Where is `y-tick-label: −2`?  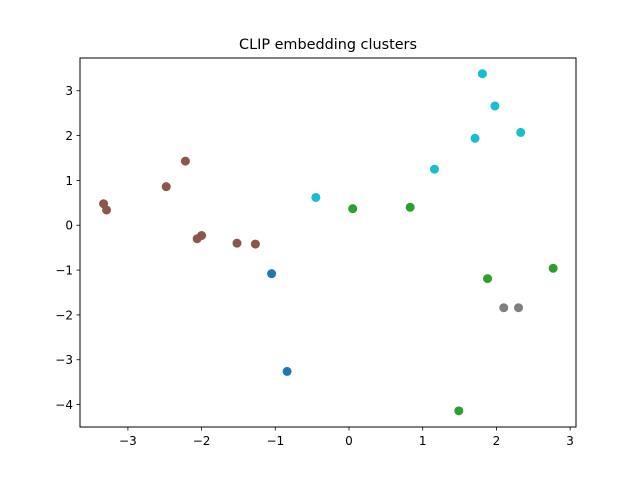
y-tick-label: −2 is located at coordinates (64, 315).